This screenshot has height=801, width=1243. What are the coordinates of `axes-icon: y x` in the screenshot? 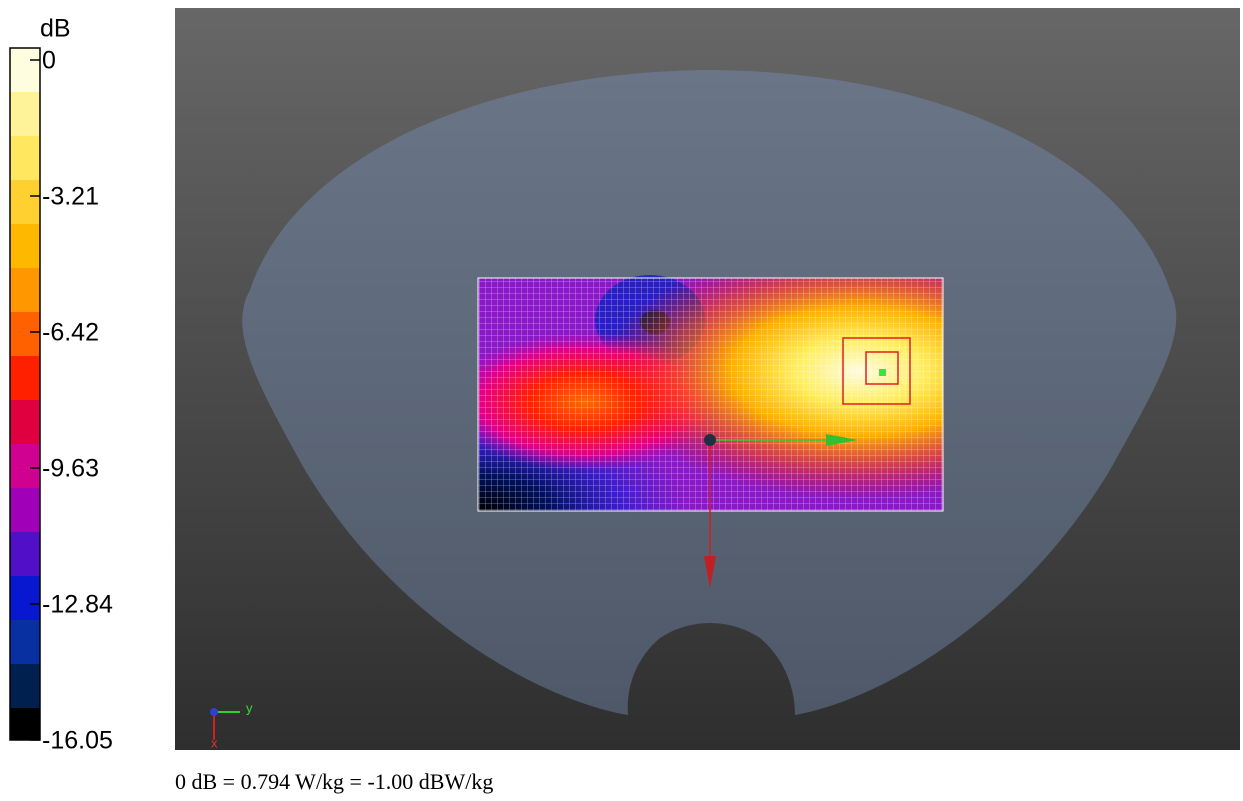 It's located at (231, 725).